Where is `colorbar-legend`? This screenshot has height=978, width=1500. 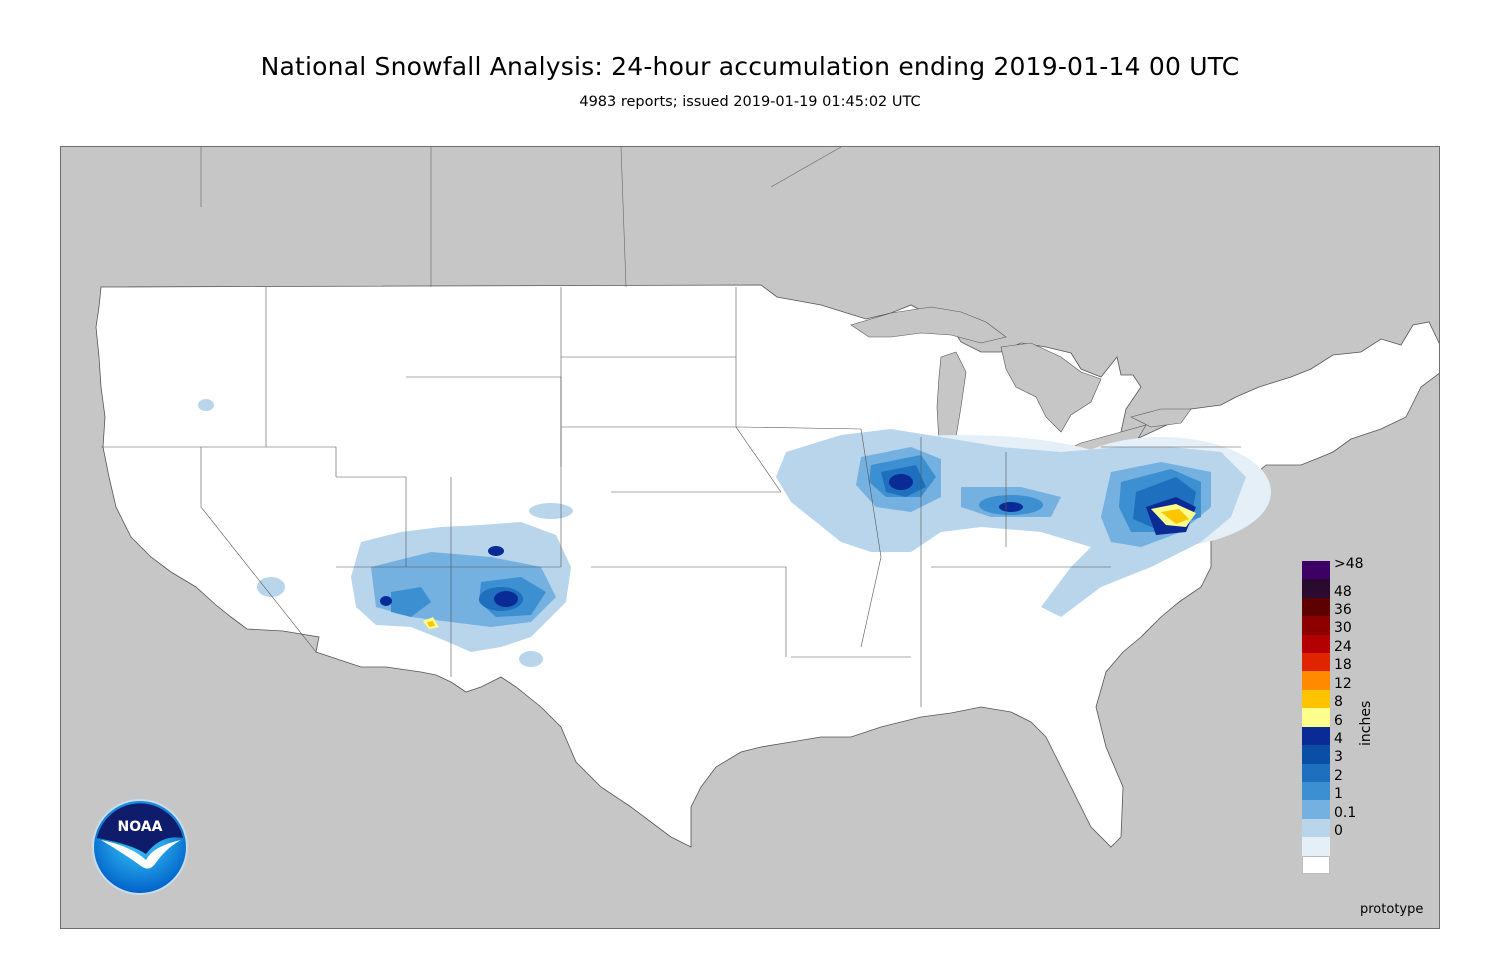
colorbar-legend is located at coordinates (1316, 718).